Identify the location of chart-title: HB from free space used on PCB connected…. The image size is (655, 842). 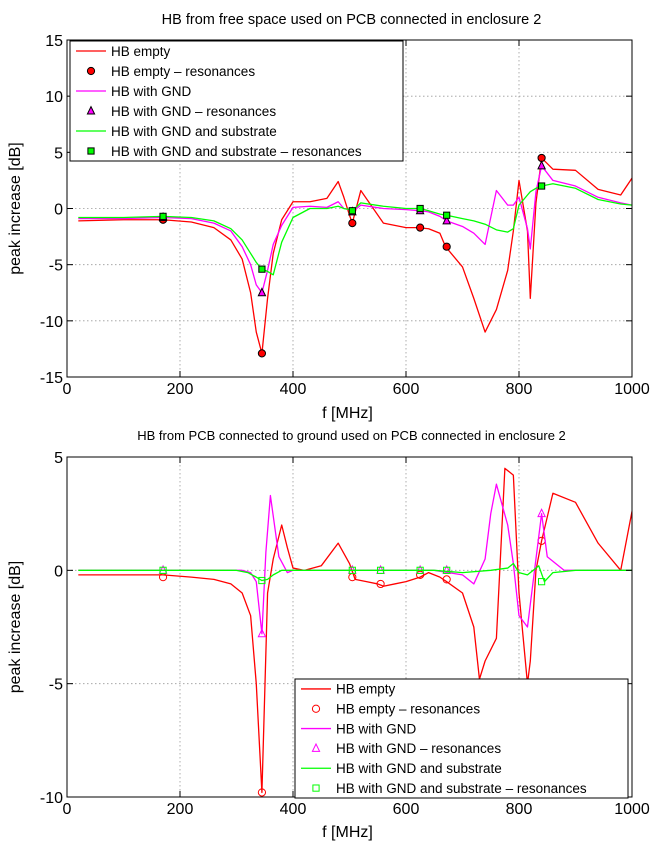
(352, 20).